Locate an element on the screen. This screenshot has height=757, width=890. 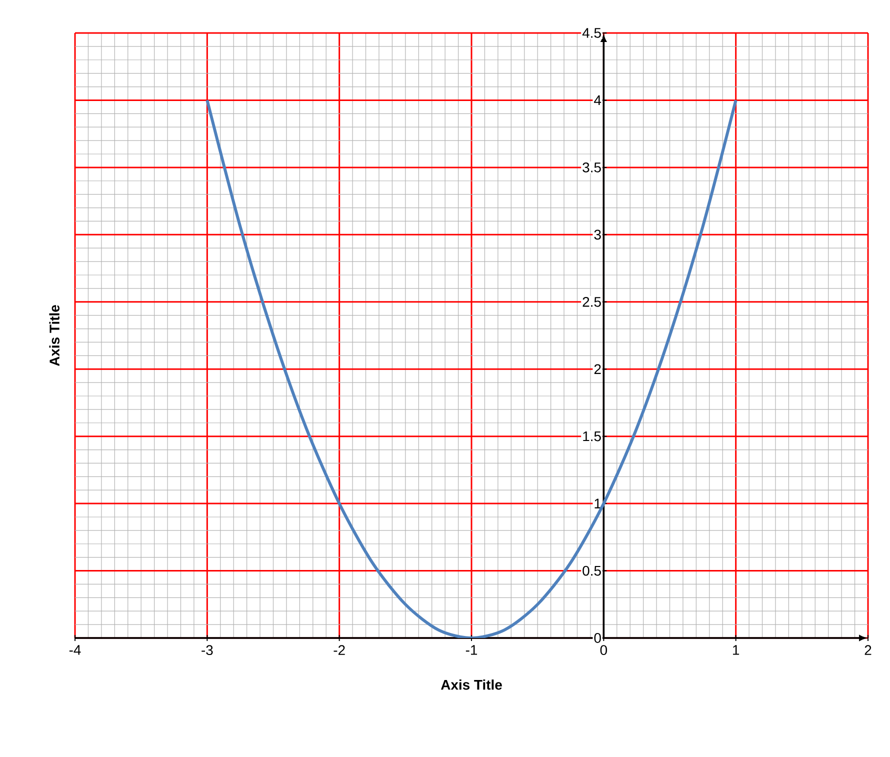
x-tick-label: -1 is located at coordinates (472, 650).